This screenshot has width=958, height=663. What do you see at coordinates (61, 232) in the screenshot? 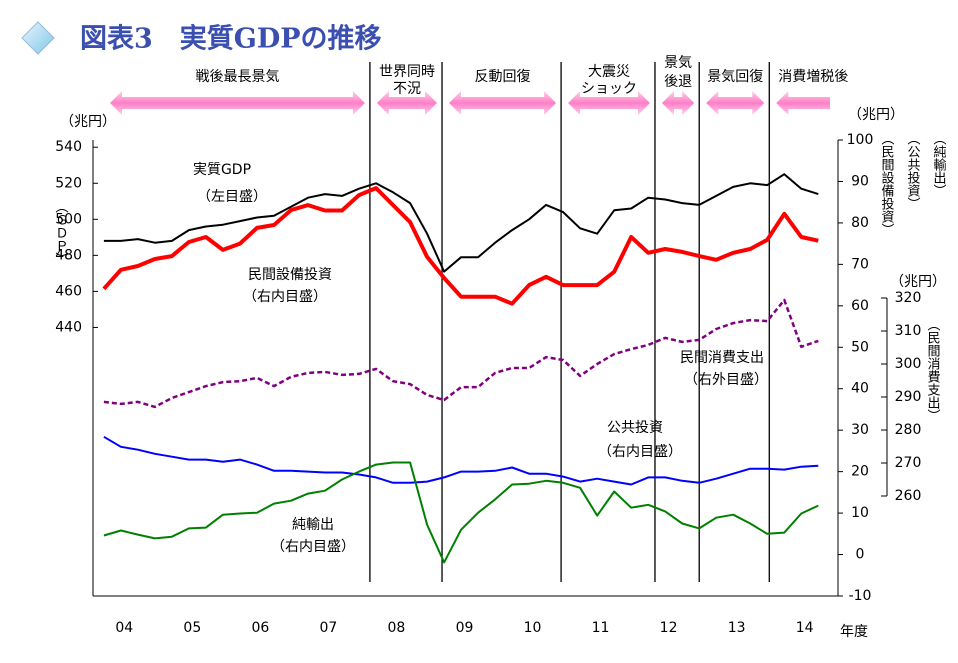
I see `y-axis-label: （ＧＤＰ）` at bounding box center [61, 232].